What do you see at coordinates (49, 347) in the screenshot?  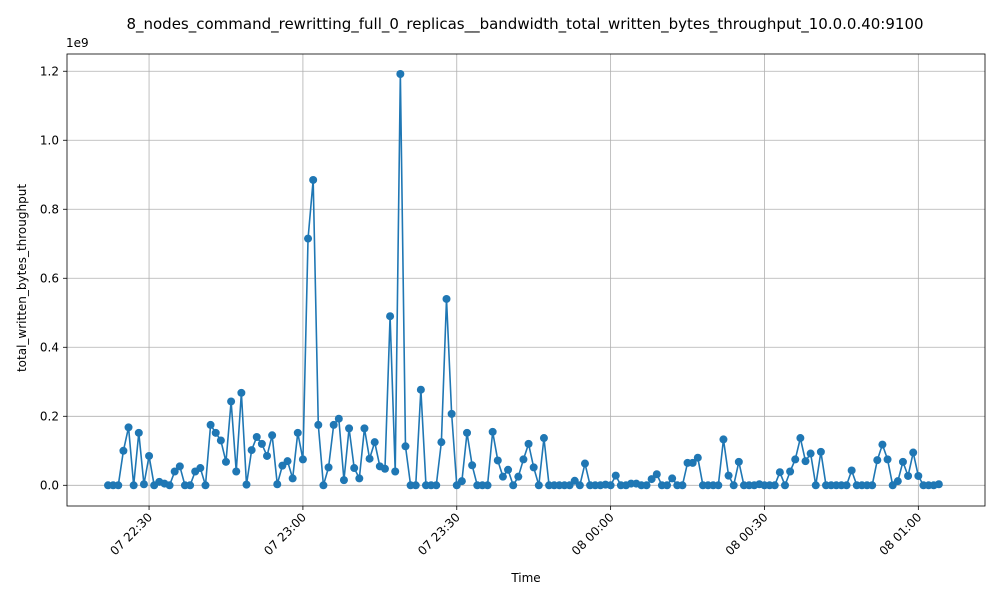 I see `y-tick-label: 0.4` at bounding box center [49, 347].